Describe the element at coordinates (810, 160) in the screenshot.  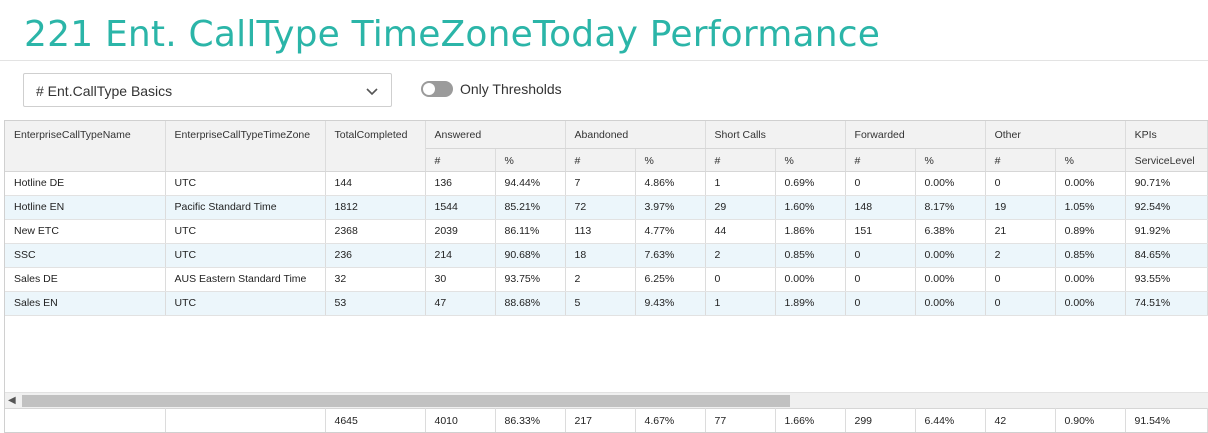
I see `header-short-calls-pct: %` at that location.